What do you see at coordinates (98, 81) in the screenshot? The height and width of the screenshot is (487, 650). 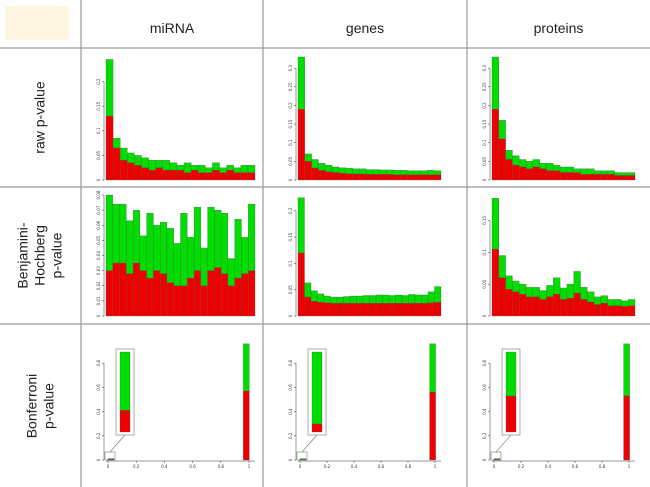 I see `y-tick-label-4: 0.2` at bounding box center [98, 81].